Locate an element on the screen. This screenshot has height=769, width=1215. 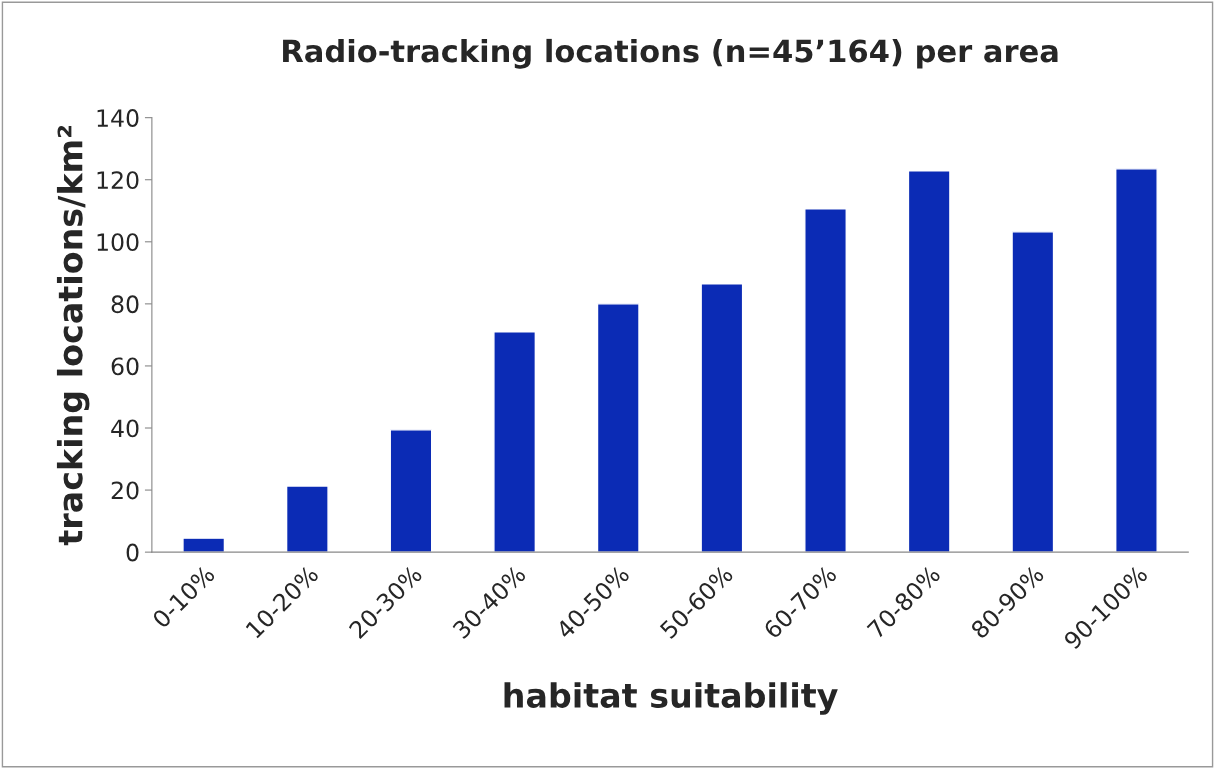
x-axis-title: habitat suitability is located at coordinates (671, 698).